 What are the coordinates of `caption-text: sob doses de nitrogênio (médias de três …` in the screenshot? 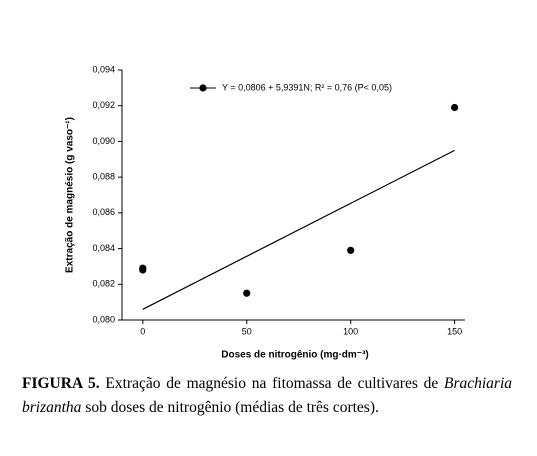 It's located at (232, 407).